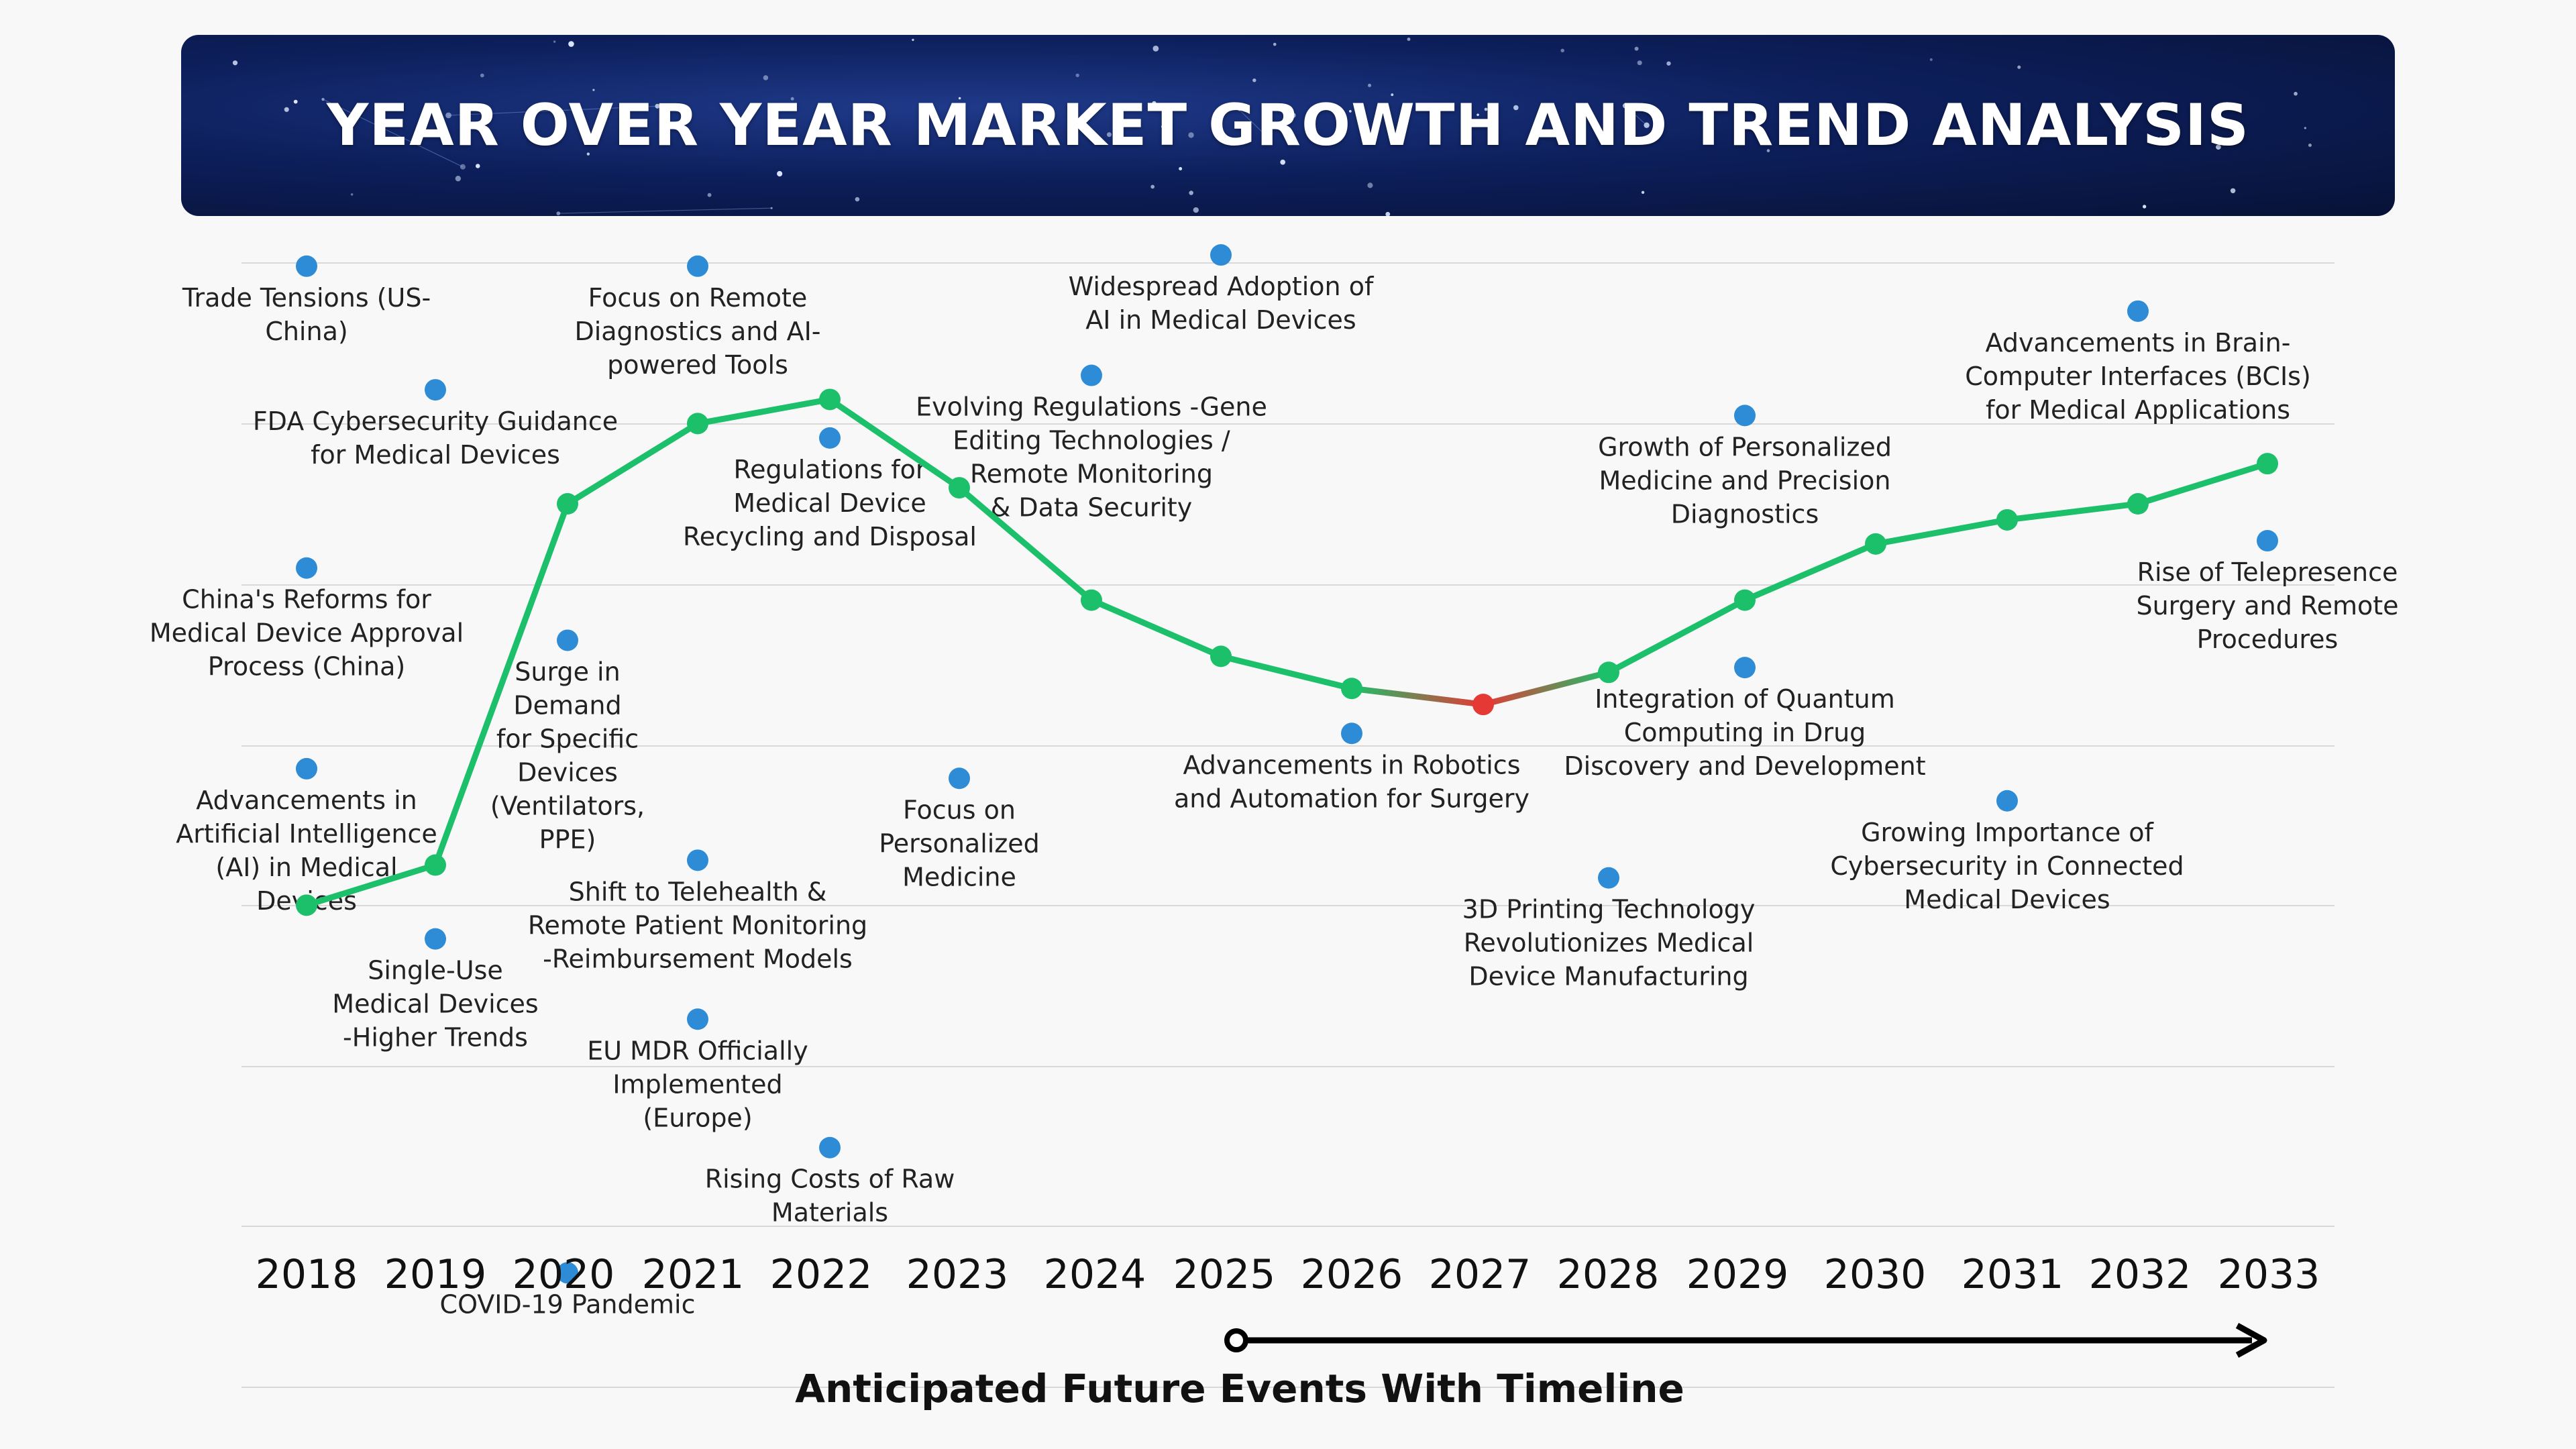 Image resolution: width=2576 pixels, height=1449 pixels. Describe the element at coordinates (697, 1050) in the screenshot. I see `event-label-line: EU MDR Officially` at that location.